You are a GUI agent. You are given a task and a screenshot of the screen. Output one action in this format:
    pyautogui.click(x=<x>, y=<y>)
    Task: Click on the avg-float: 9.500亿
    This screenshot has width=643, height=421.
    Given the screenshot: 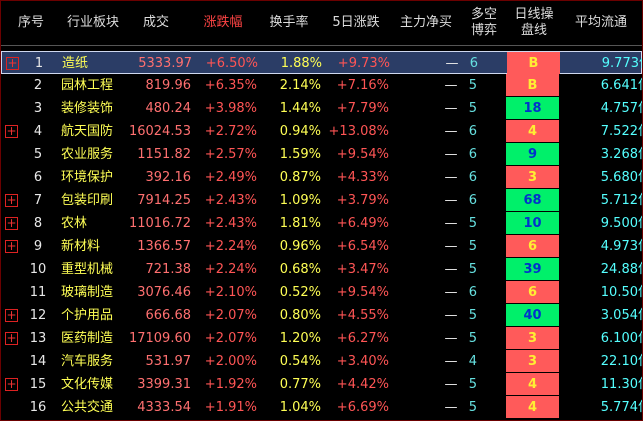 What is the action you would take?
    pyautogui.click(x=621, y=223)
    